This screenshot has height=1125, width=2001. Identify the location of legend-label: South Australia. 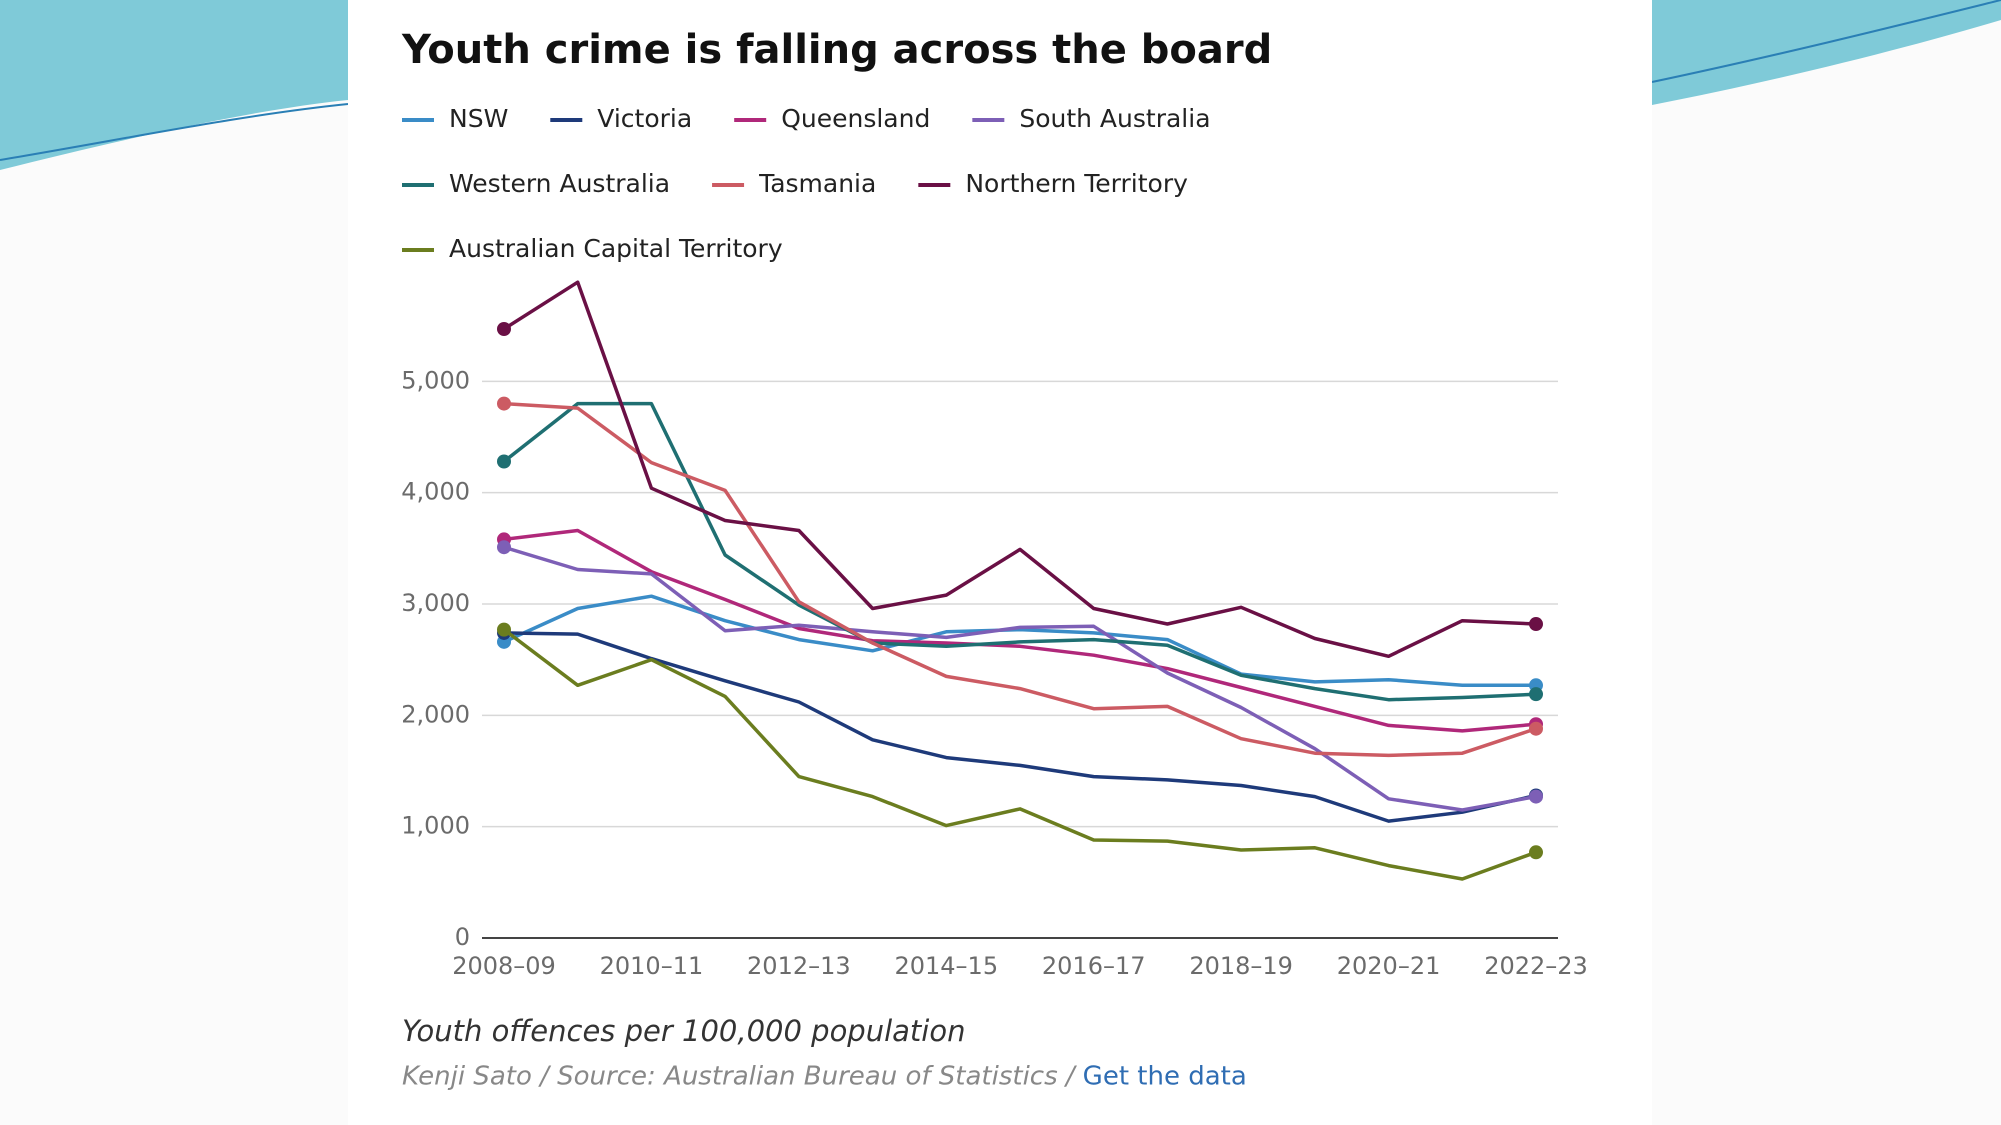
(1114, 118).